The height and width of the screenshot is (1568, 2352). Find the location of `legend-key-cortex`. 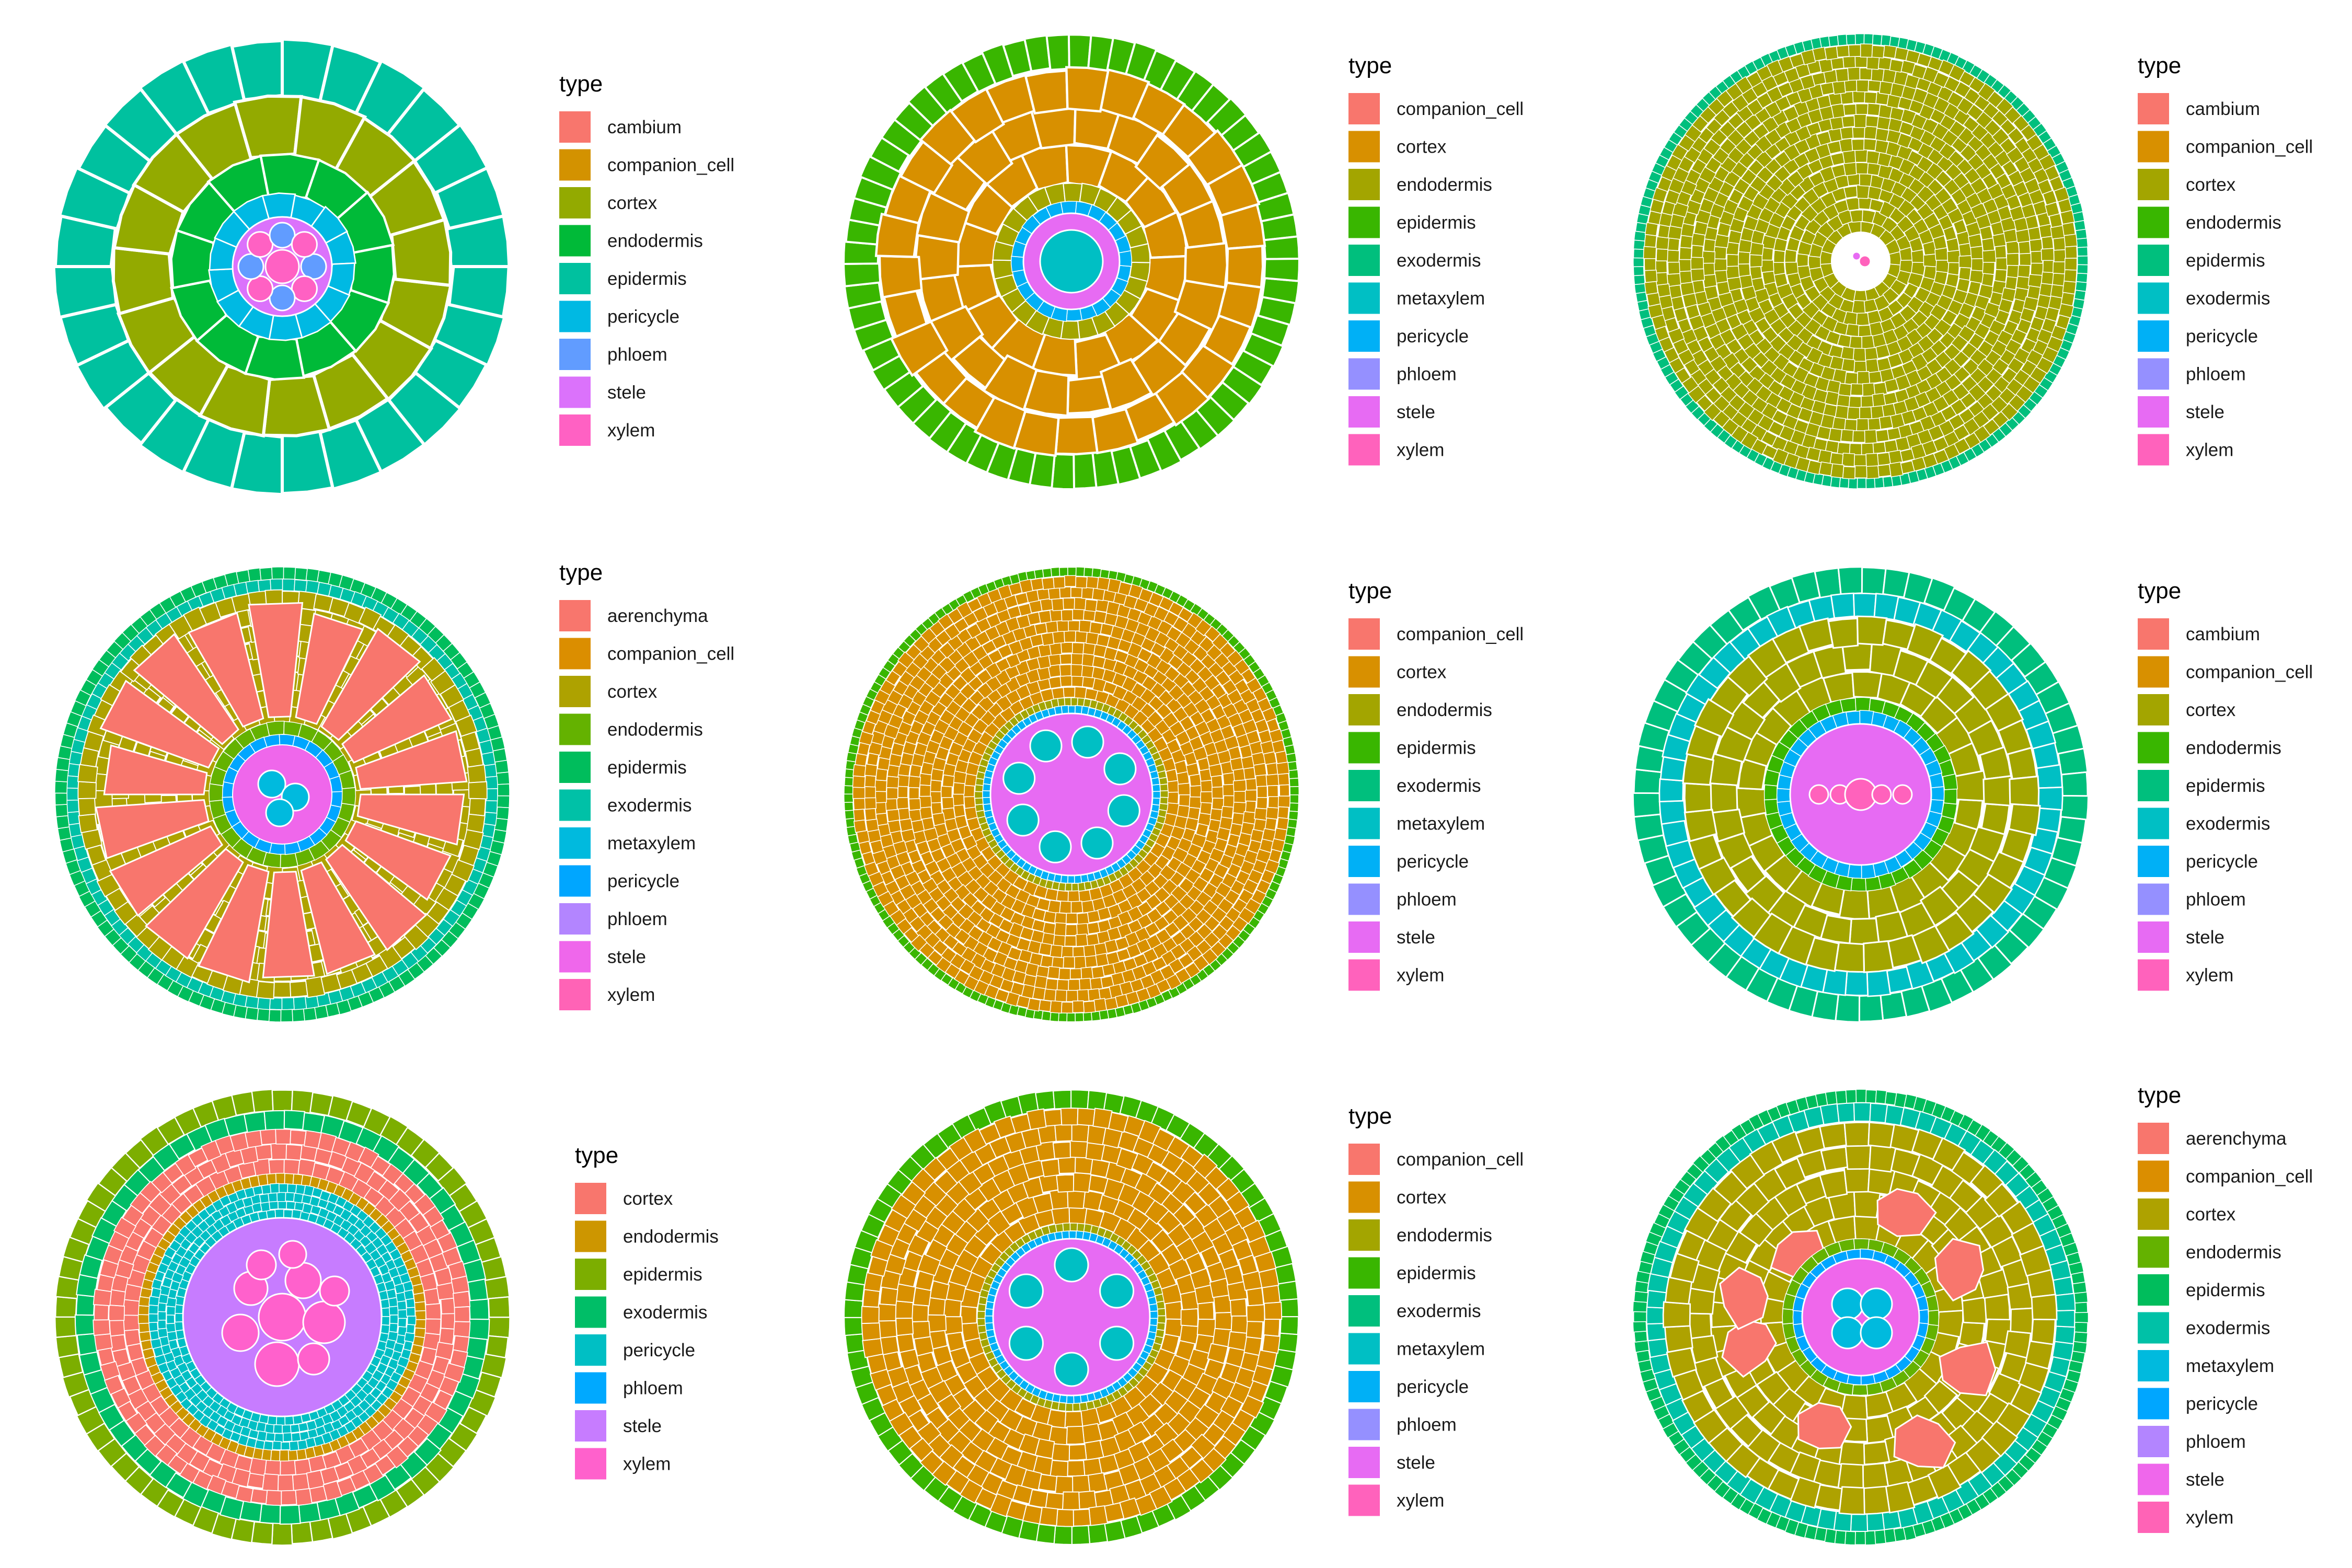

legend-key-cortex is located at coordinates (1364, 672).